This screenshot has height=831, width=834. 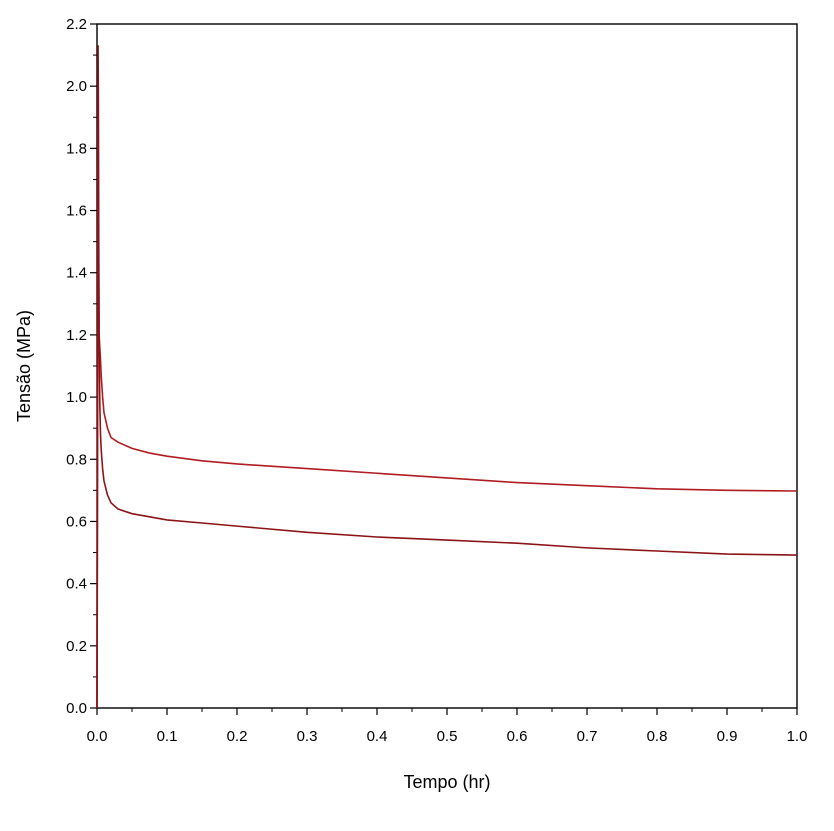 I want to click on x-tick-label: 0.3, so click(x=307, y=736).